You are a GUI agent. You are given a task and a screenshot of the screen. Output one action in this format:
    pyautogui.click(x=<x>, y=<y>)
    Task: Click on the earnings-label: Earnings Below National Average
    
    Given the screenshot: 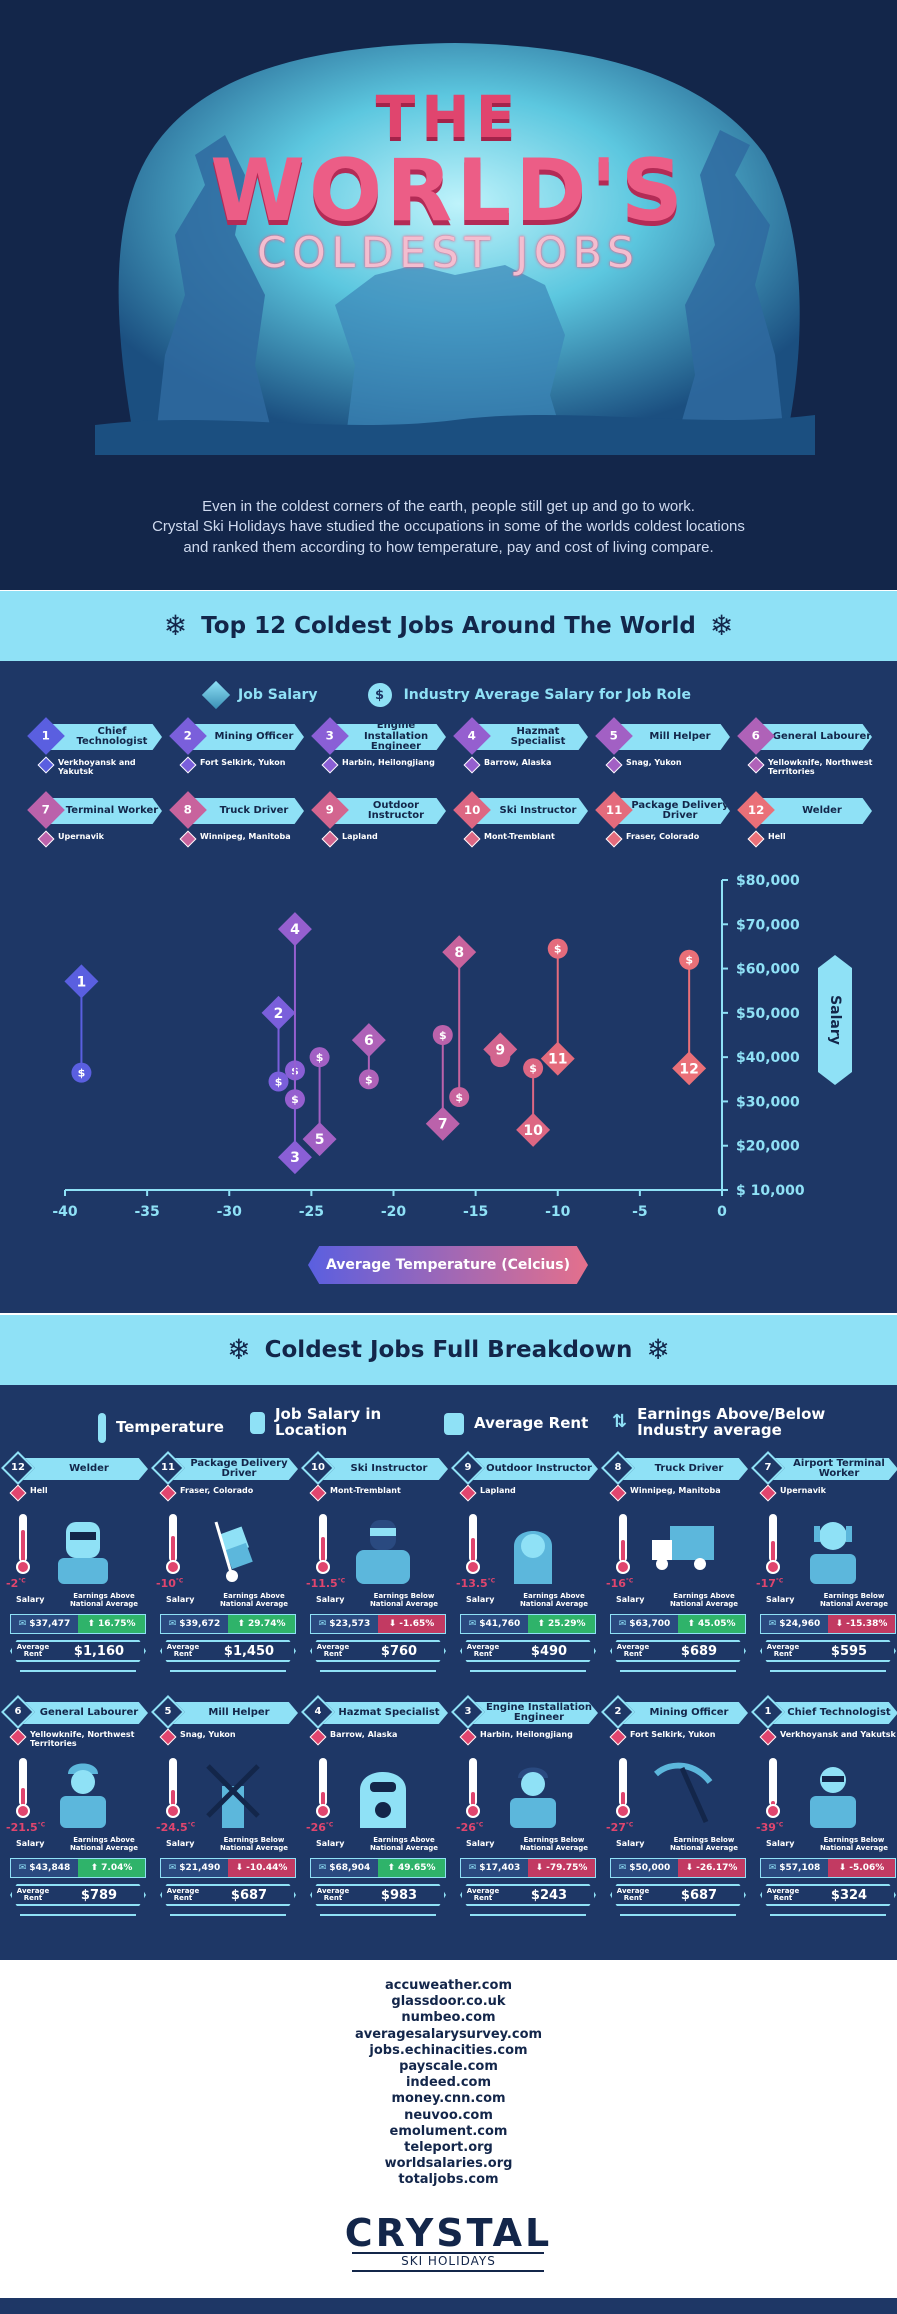 What is the action you would take?
    pyautogui.click(x=554, y=1844)
    